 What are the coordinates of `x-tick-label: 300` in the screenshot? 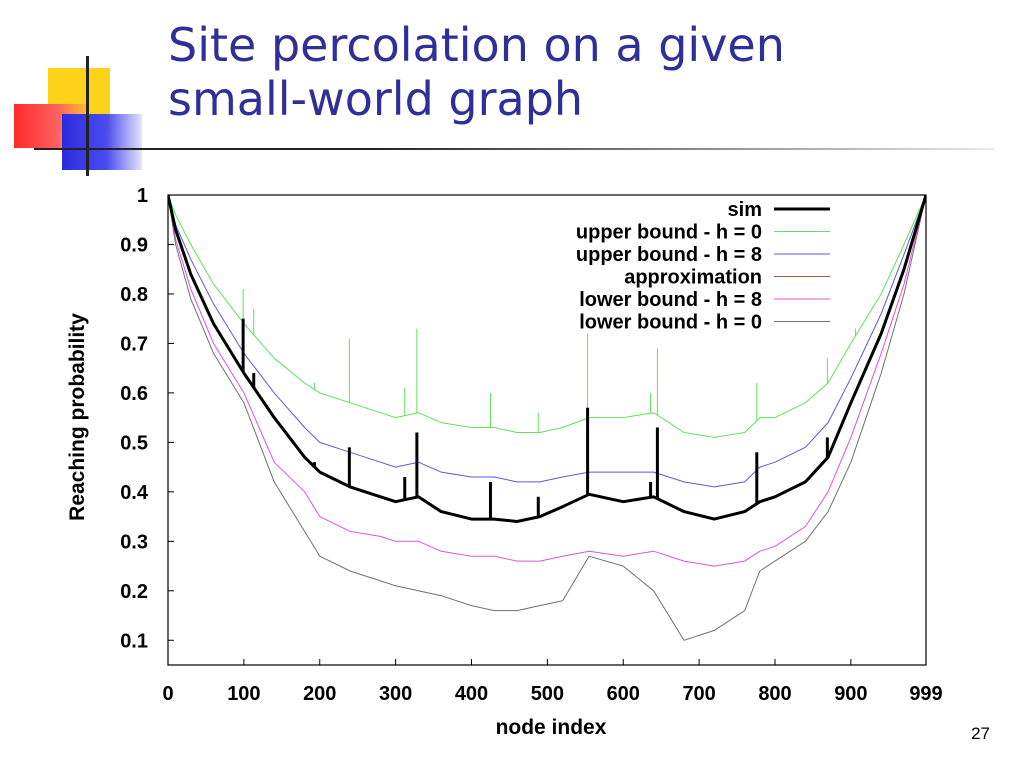 It's located at (395, 694).